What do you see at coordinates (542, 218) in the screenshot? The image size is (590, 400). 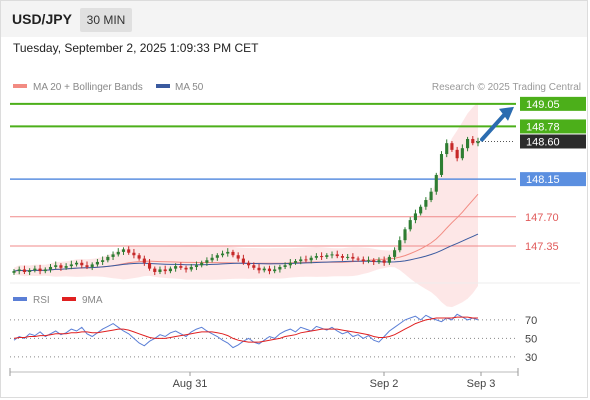 I see `level-label-147.70: 147.70` at bounding box center [542, 218].